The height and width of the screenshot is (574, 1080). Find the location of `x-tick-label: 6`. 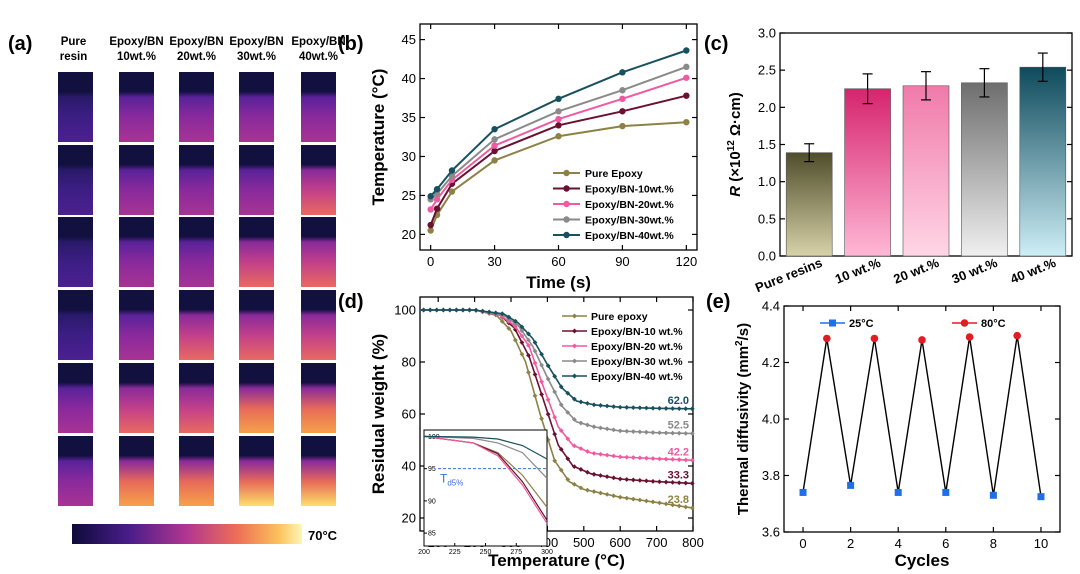

x-tick-label: 6 is located at coordinates (945, 543).